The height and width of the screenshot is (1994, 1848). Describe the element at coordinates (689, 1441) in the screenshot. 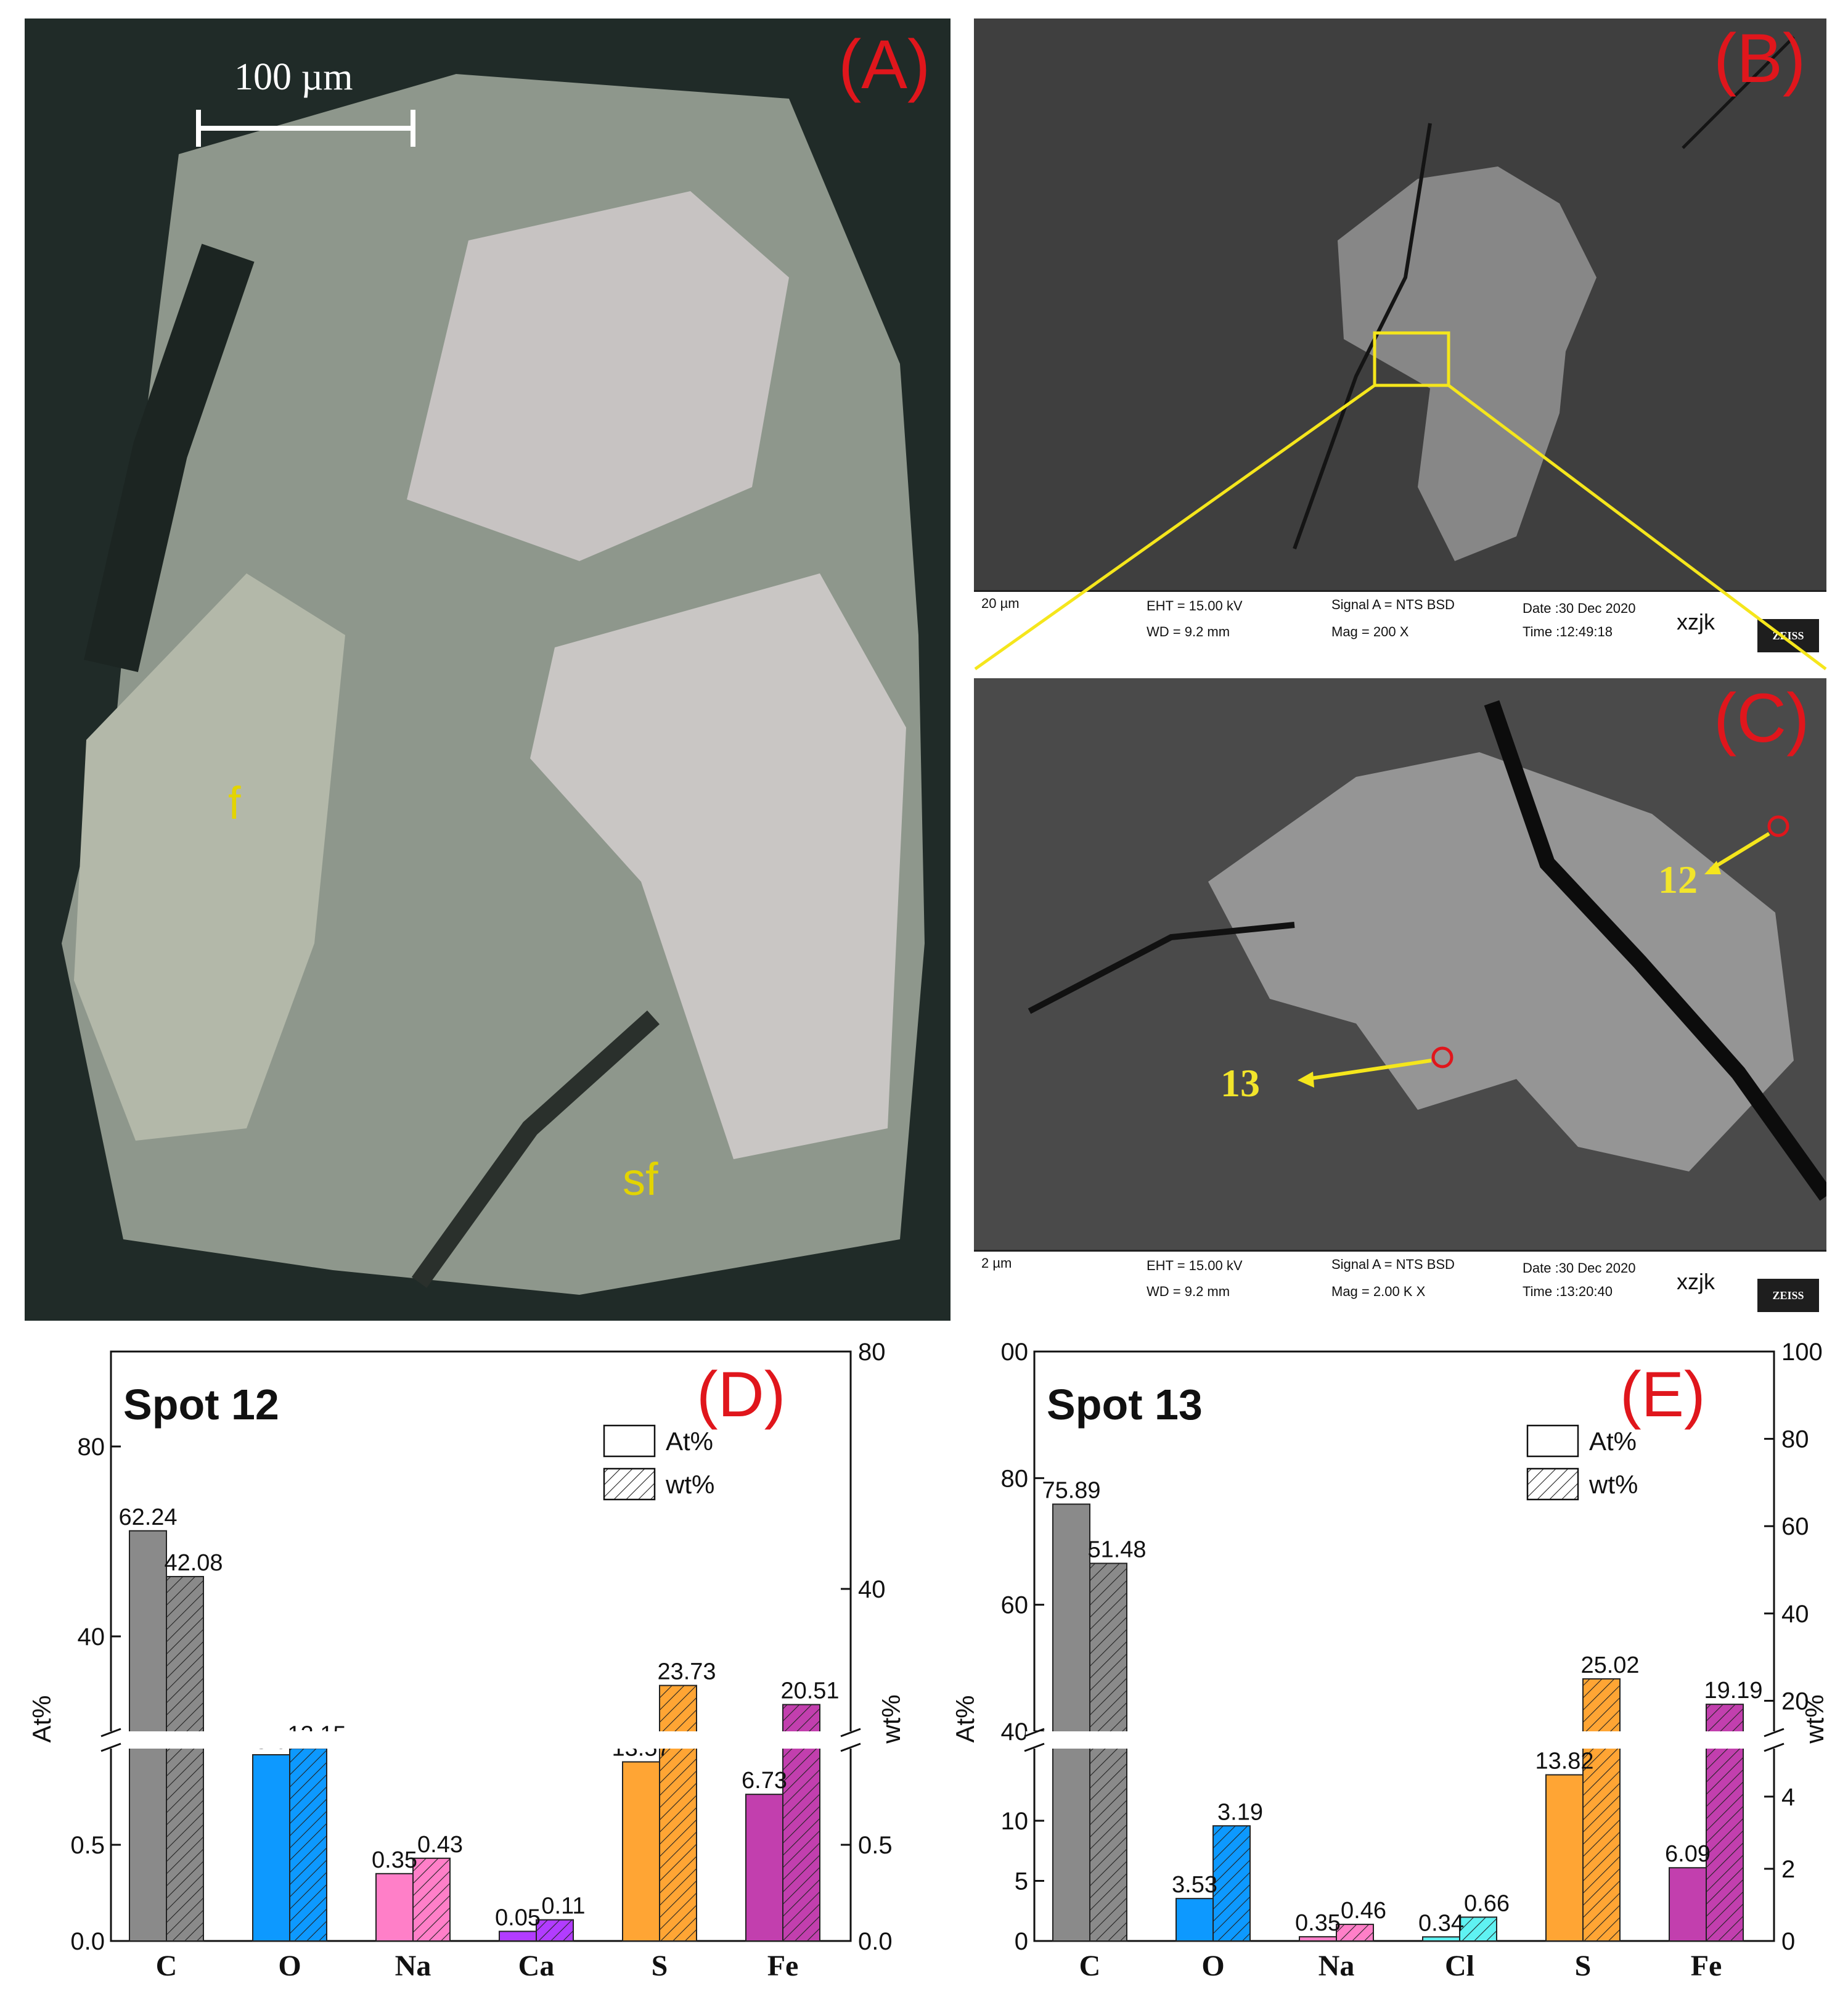

I see `legend-label-at: At%` at that location.